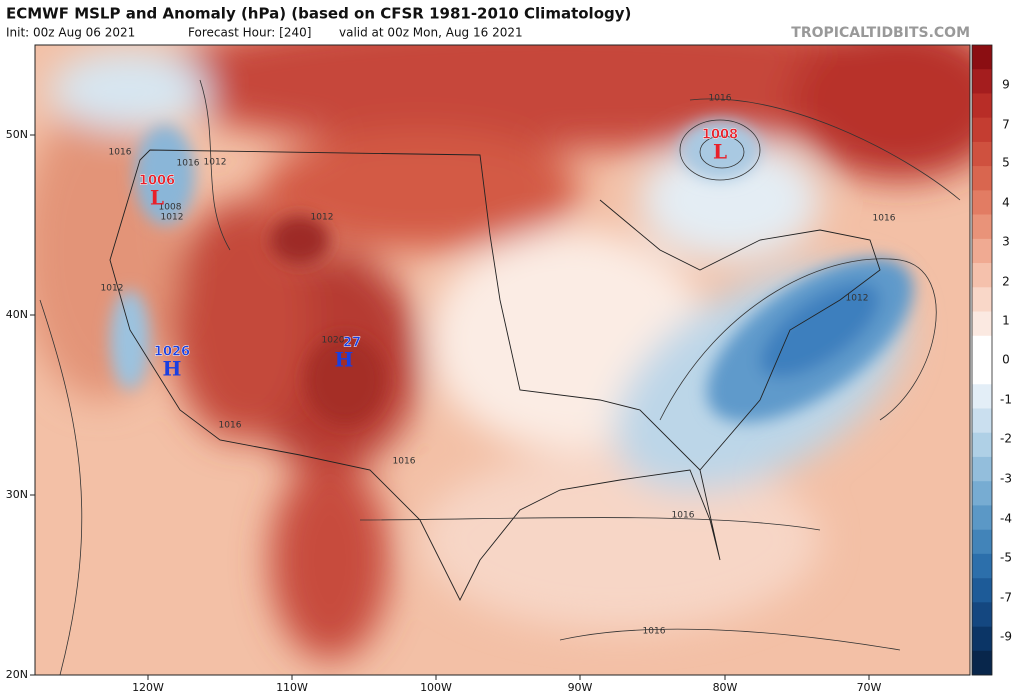 This screenshot has width=1024, height=696. What do you see at coordinates (352, 343) in the screenshot?
I see `pressure-value: 27` at bounding box center [352, 343].